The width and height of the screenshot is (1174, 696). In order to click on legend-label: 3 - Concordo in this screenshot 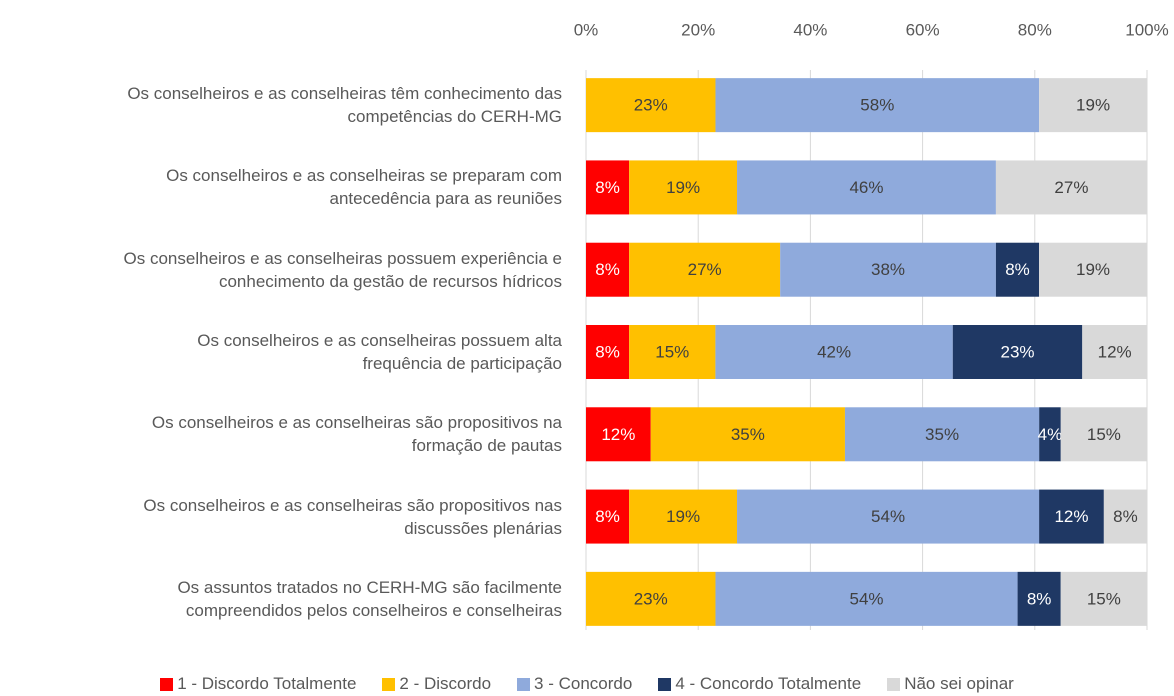, I will do `click(583, 683)`.